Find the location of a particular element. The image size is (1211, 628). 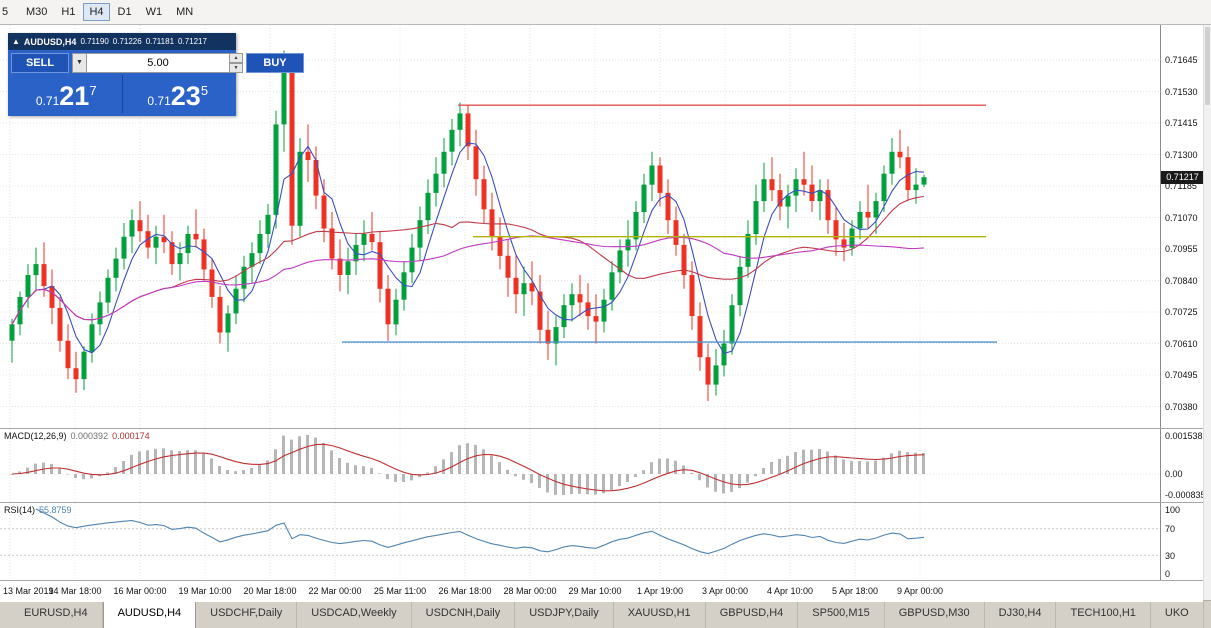

chart-tab-tech100-h1: TECH100,H1 is located at coordinates (1103, 614).